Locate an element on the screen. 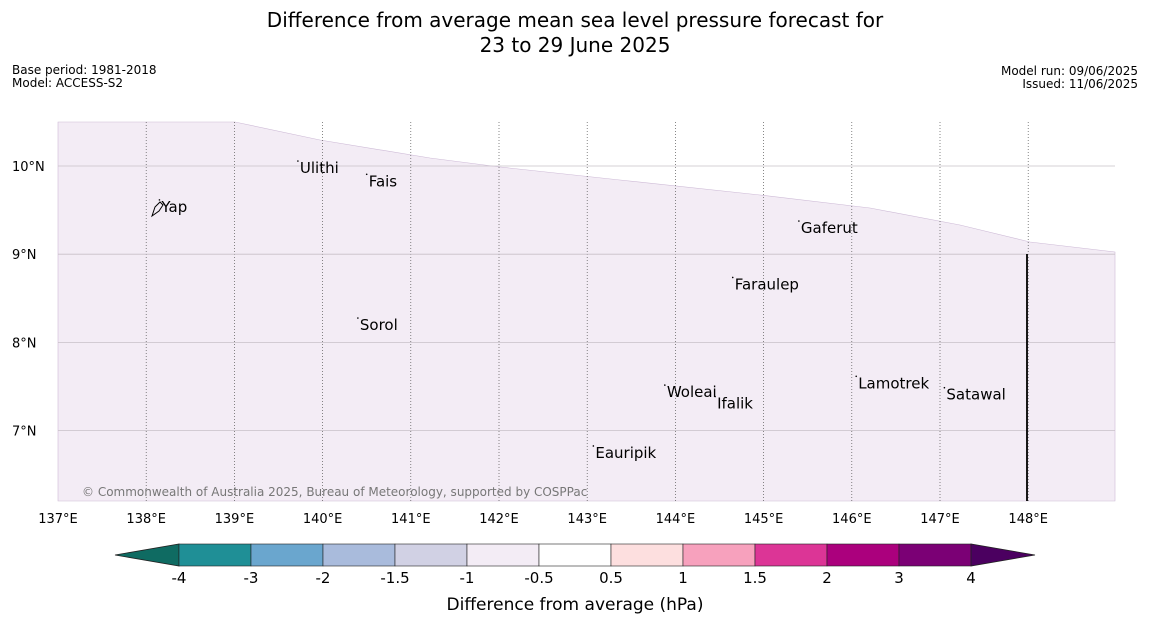  longitude-tick-label: 141°E is located at coordinates (411, 519).